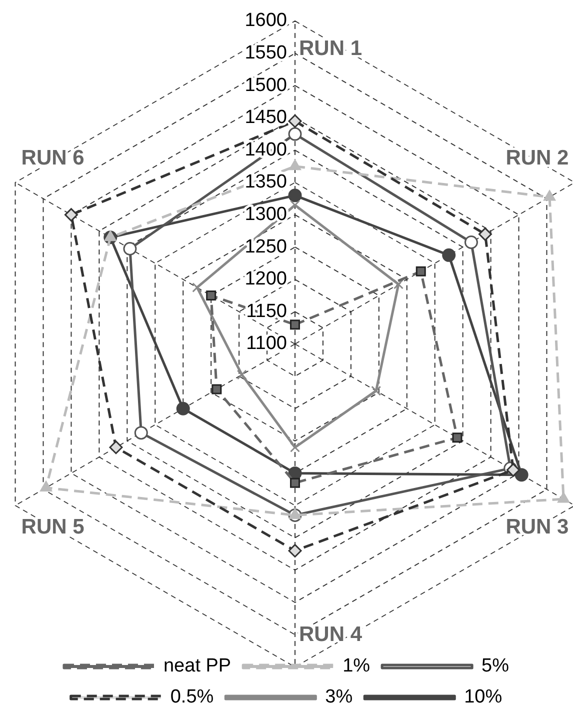 This screenshot has width=573, height=722. Describe the element at coordinates (496, 666) in the screenshot. I see `legend-label: 5%` at that location.